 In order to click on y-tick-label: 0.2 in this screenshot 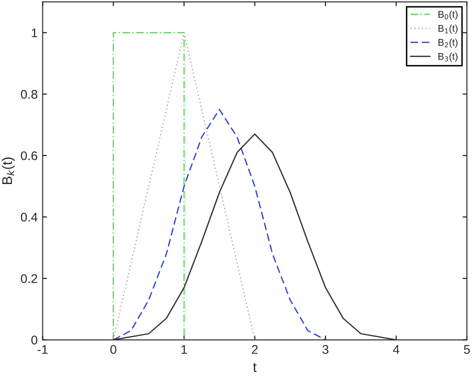, I will do `click(29, 279)`.